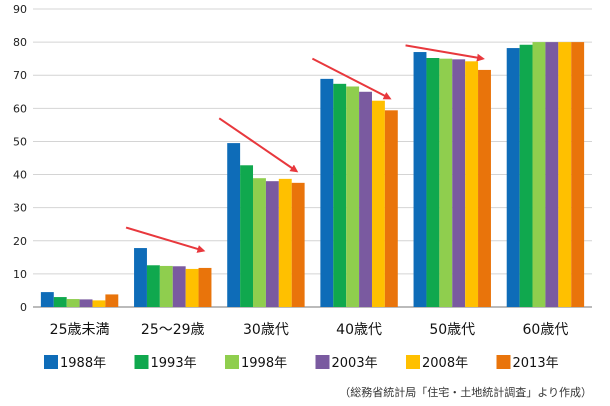 Image resolution: width=610 pixels, height=406 pixels. I want to click on y-tick-label: 70, so click(20, 75).